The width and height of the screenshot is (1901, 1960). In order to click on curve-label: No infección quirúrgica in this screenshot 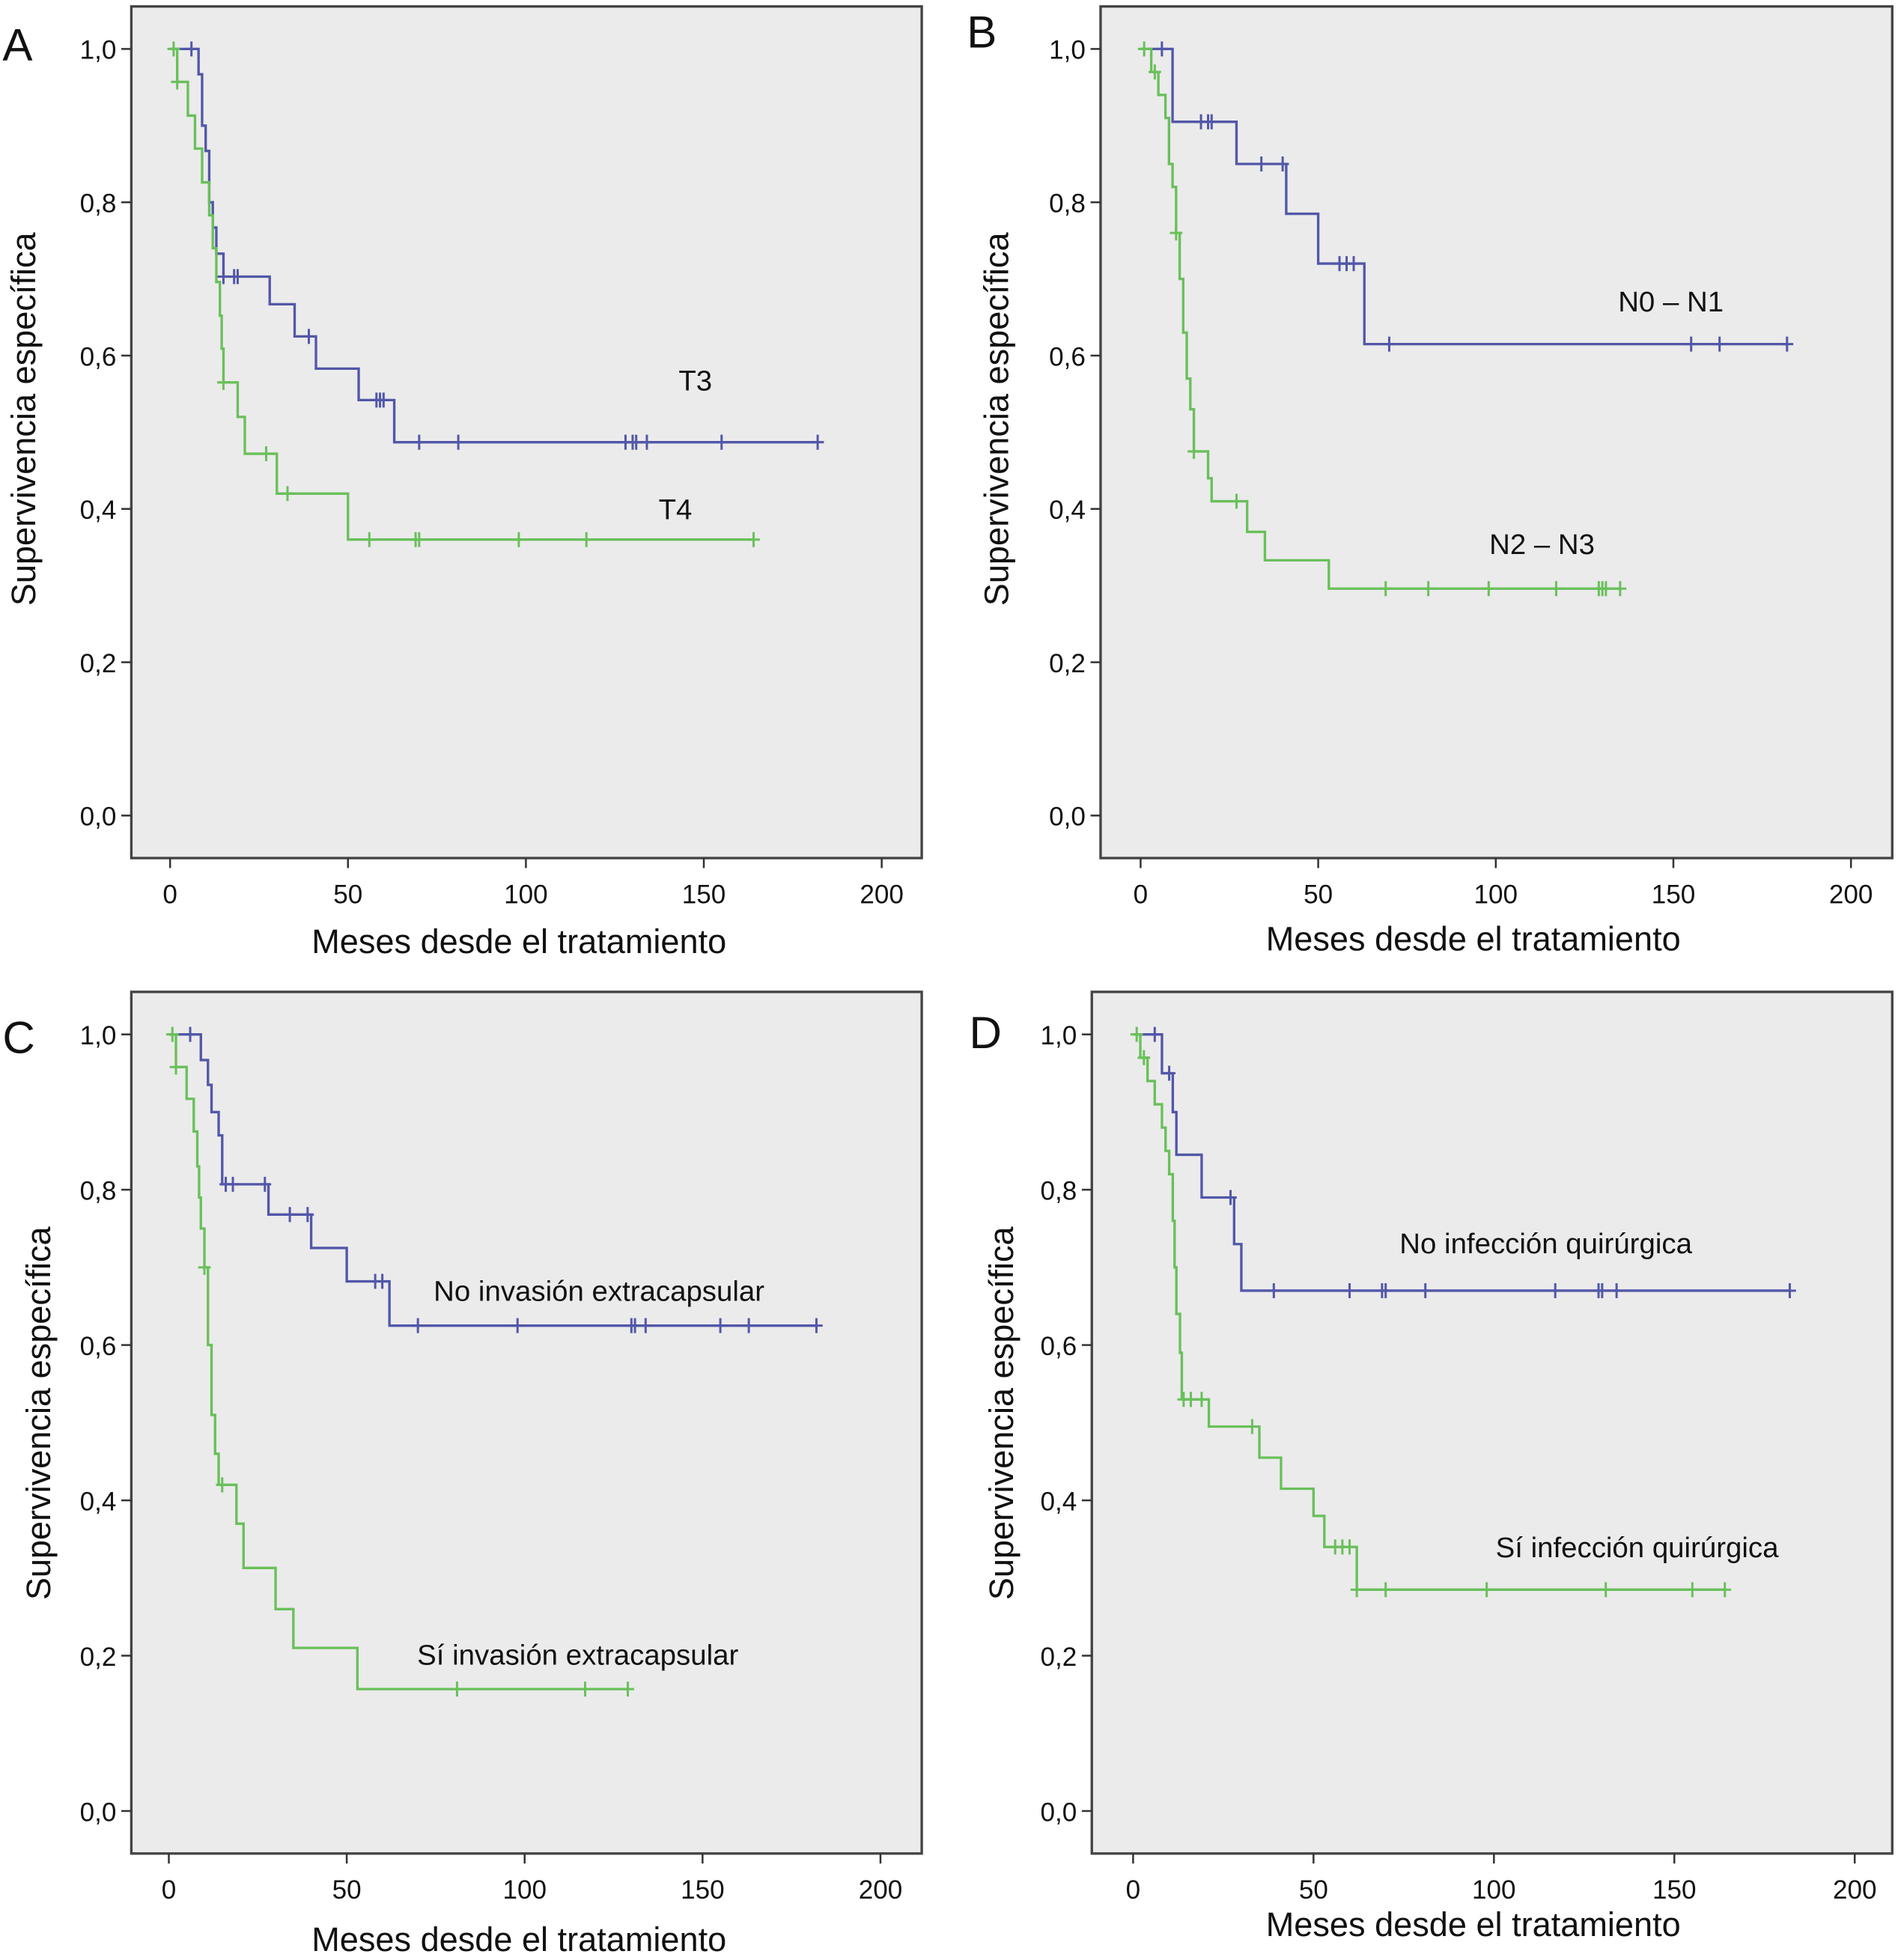, I will do `click(1545, 1244)`.